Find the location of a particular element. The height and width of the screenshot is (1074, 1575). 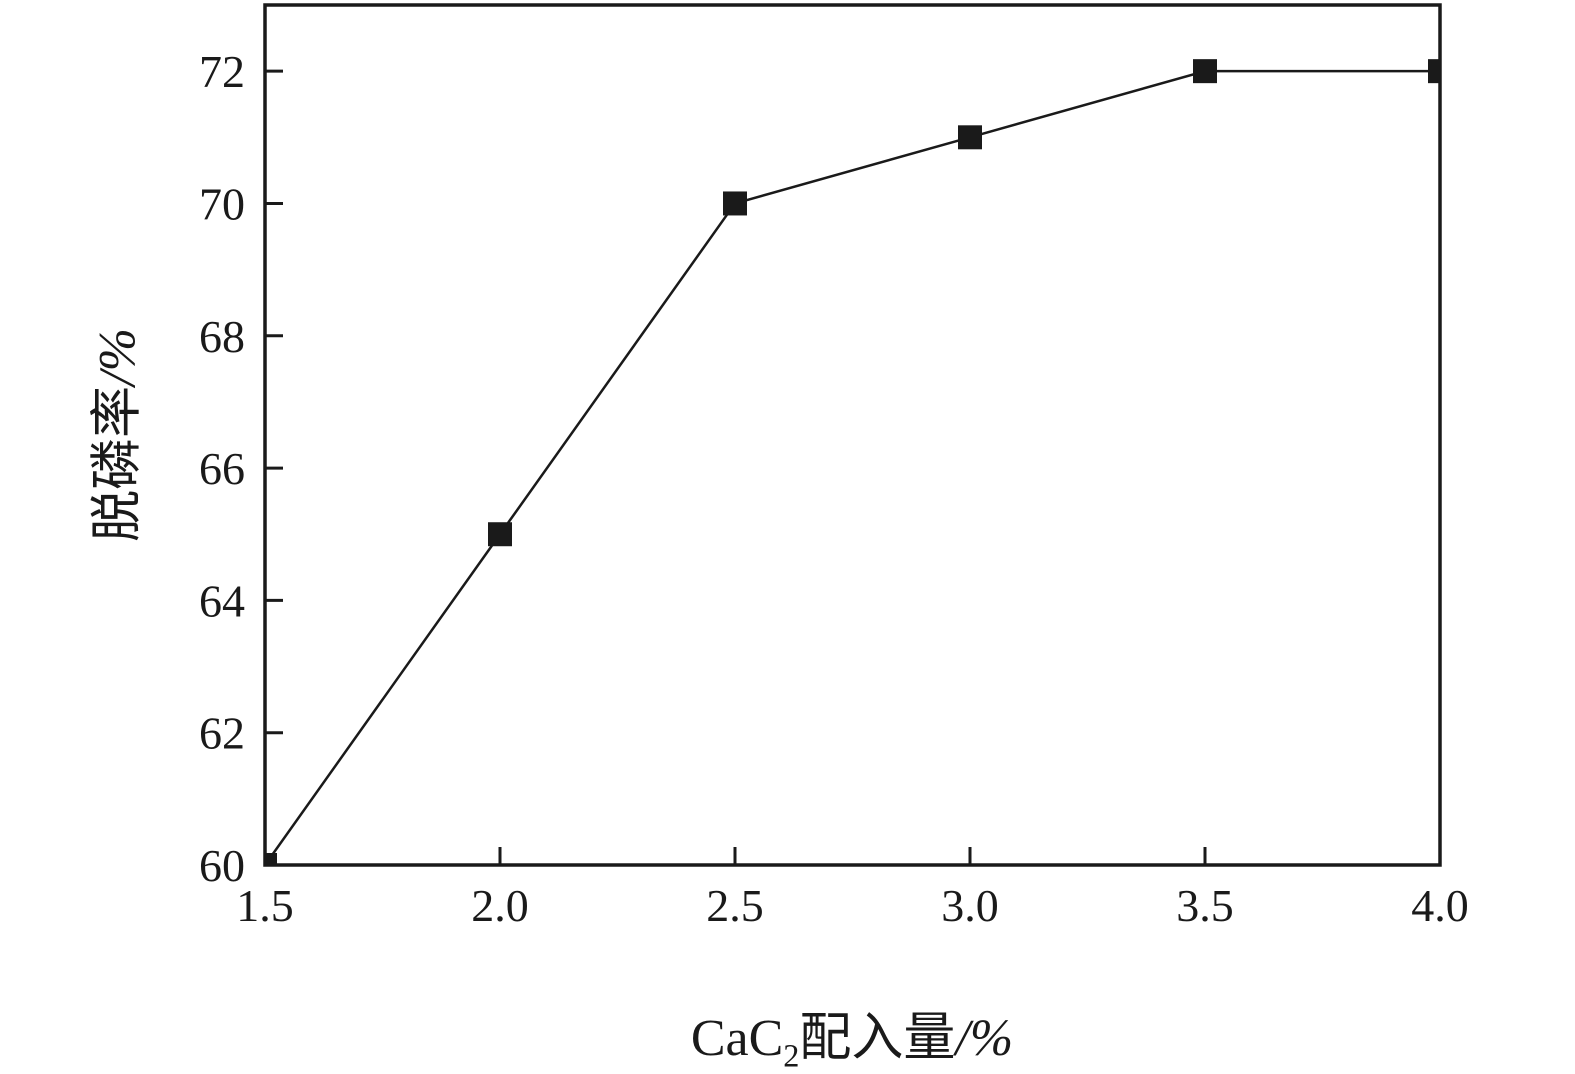

y-axis-title-text: 脱磷率 is located at coordinates (118, 463).